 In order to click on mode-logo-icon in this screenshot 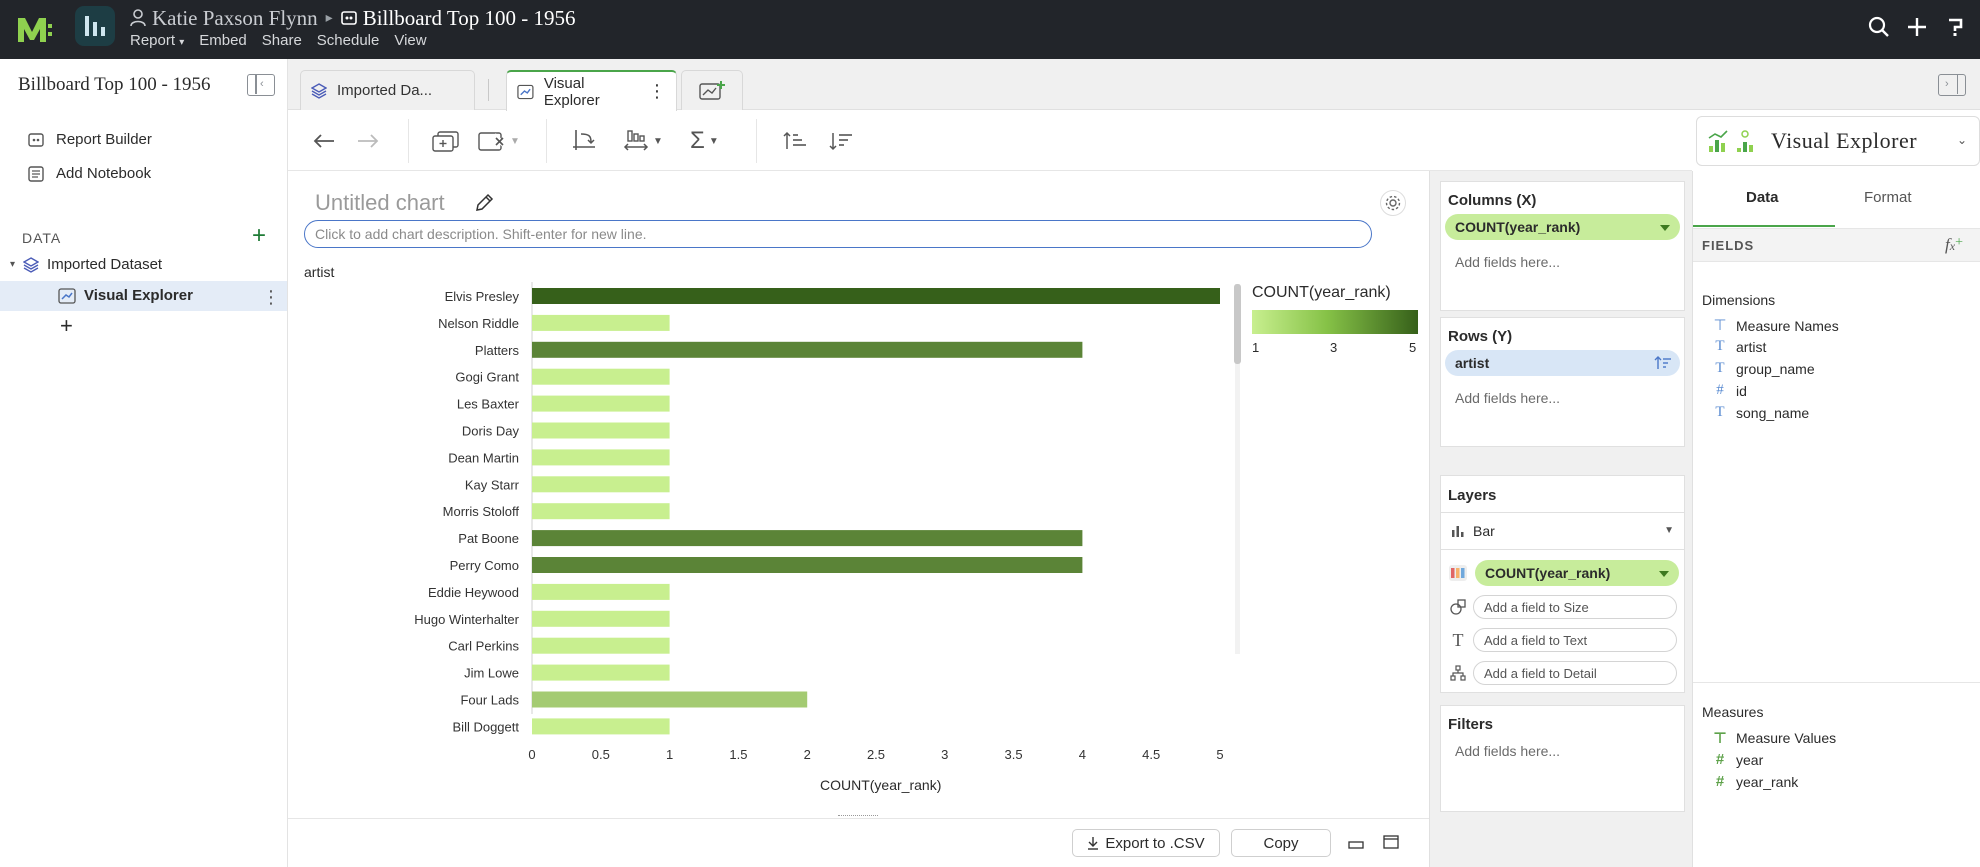, I will do `click(34, 29)`.